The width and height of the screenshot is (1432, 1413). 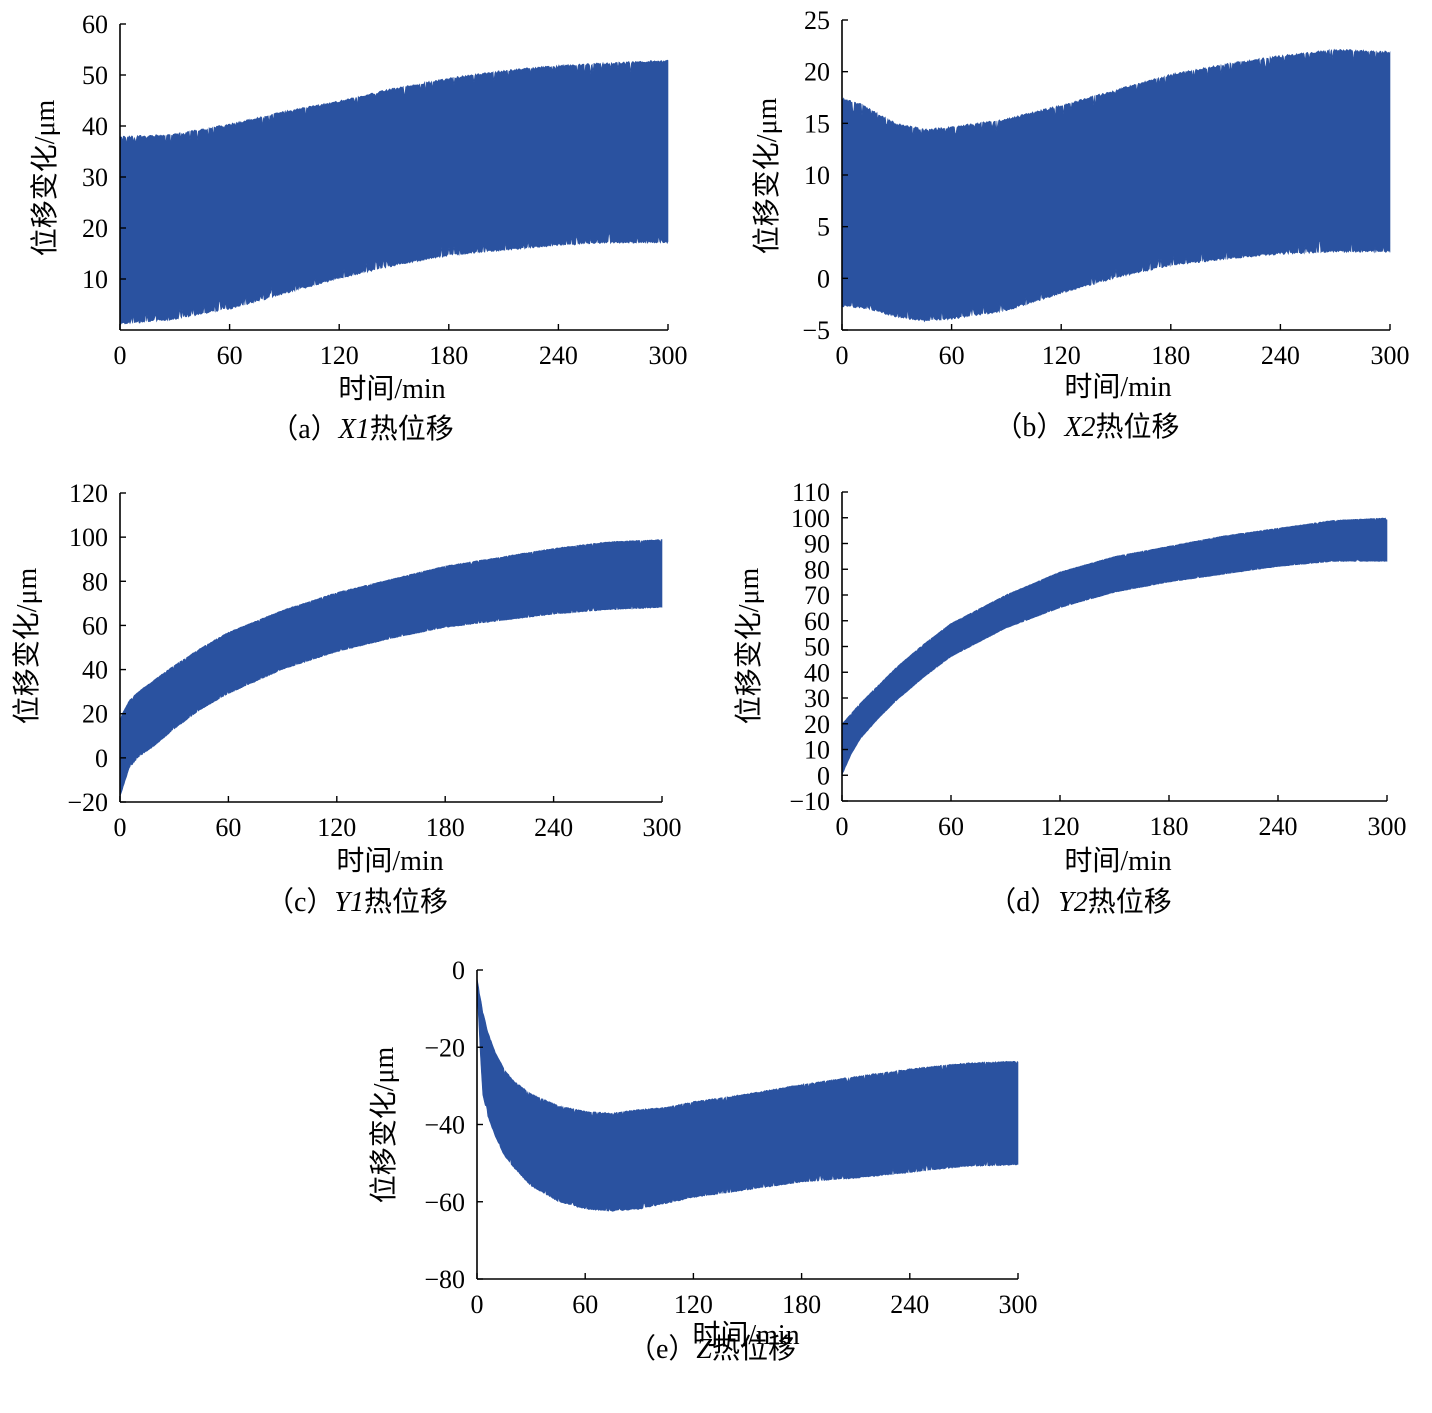 What do you see at coordinates (1086, 427) in the screenshot?
I see `panel-caption: （b）X2热位移` at bounding box center [1086, 427].